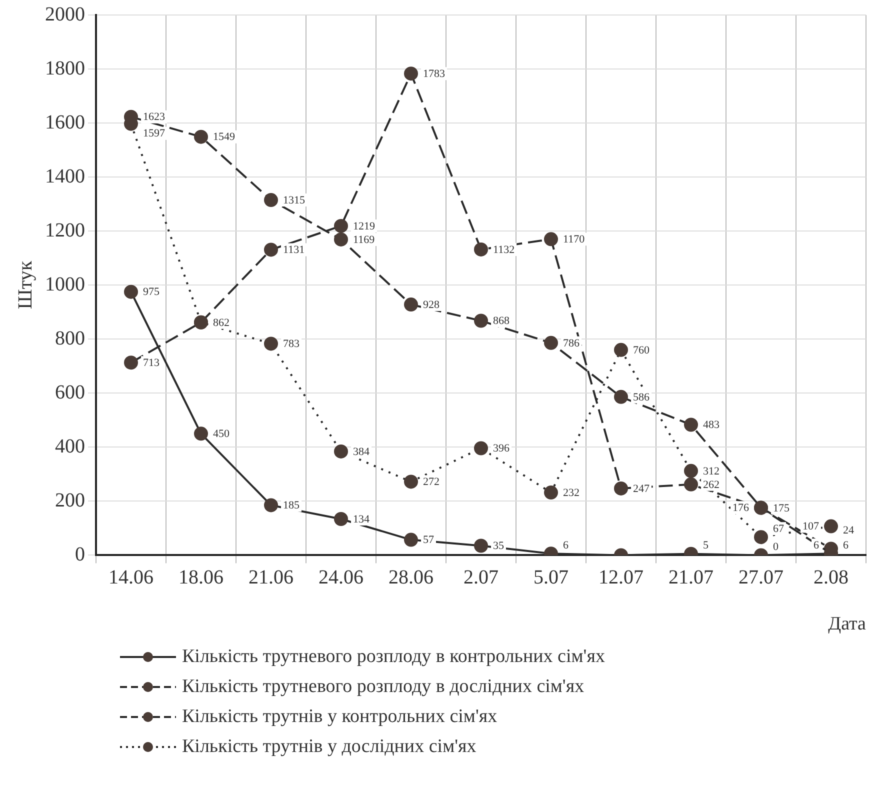 The width and height of the screenshot is (886, 789). I want to click on data-label: 262, so click(711, 484).